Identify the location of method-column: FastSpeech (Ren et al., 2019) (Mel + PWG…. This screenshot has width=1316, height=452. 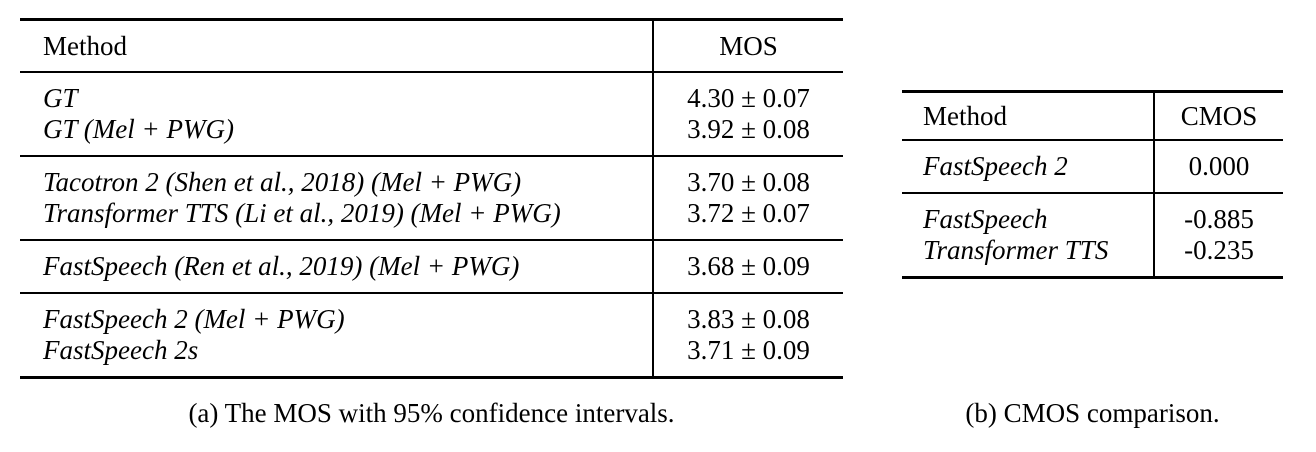
(336, 266).